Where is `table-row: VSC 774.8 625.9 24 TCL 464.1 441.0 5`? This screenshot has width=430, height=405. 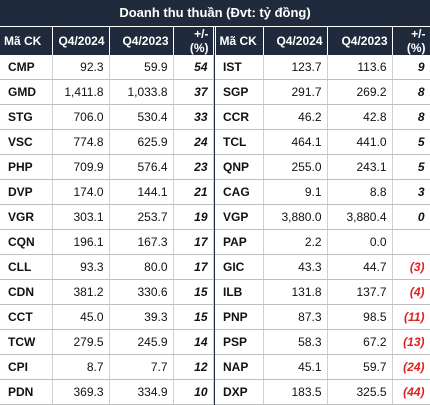
table-row: VSC 774.8 625.9 24 TCL 464.1 441.0 5 is located at coordinates (215, 142).